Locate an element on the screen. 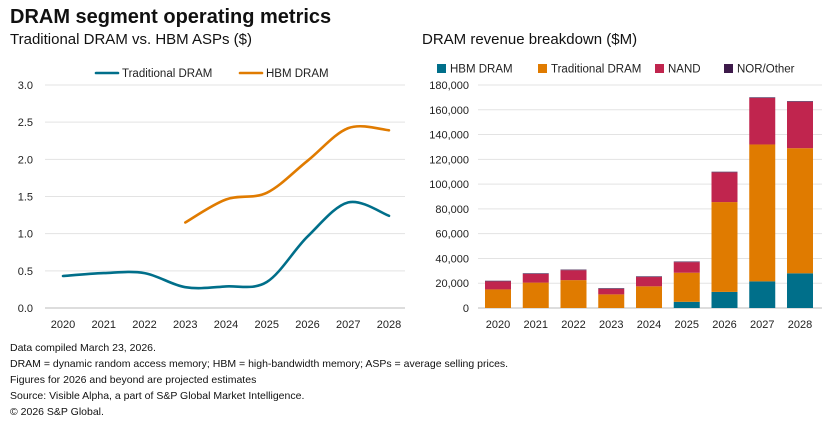 The image size is (836, 426). bar-y-tick-label: 140,000 is located at coordinates (449, 136).